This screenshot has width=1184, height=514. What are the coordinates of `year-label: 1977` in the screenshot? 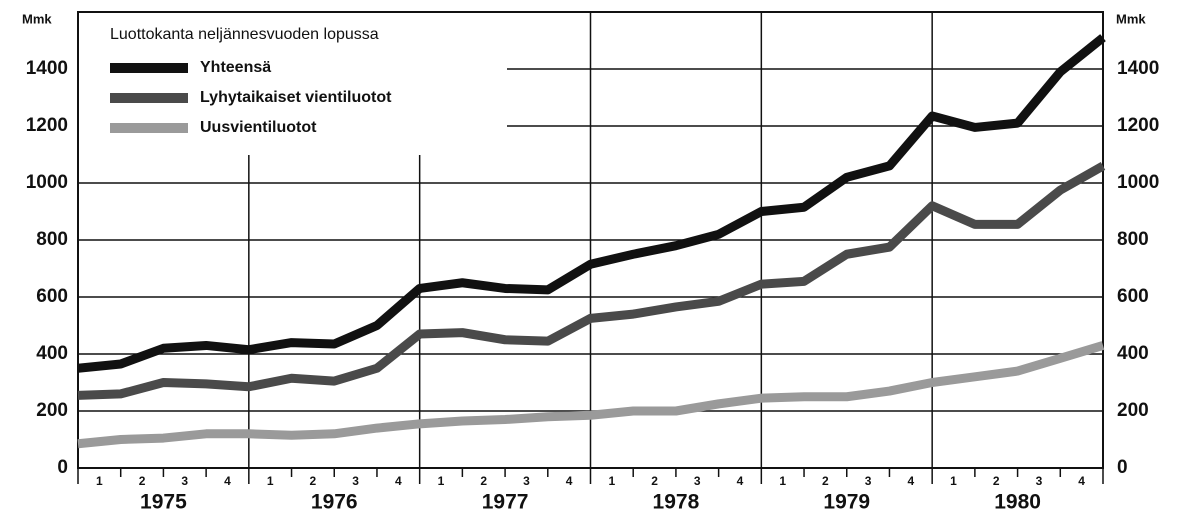 It's located at (505, 502).